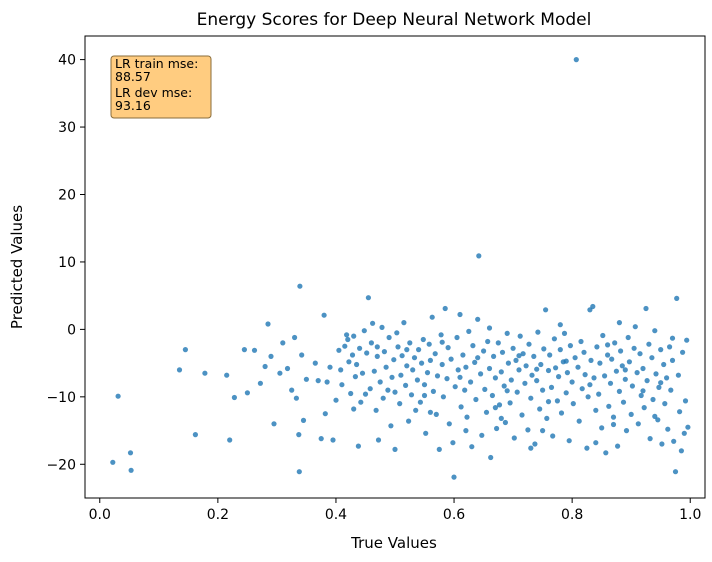  Describe the element at coordinates (67, 195) in the screenshot. I see `y-tick-label: 20` at that location.